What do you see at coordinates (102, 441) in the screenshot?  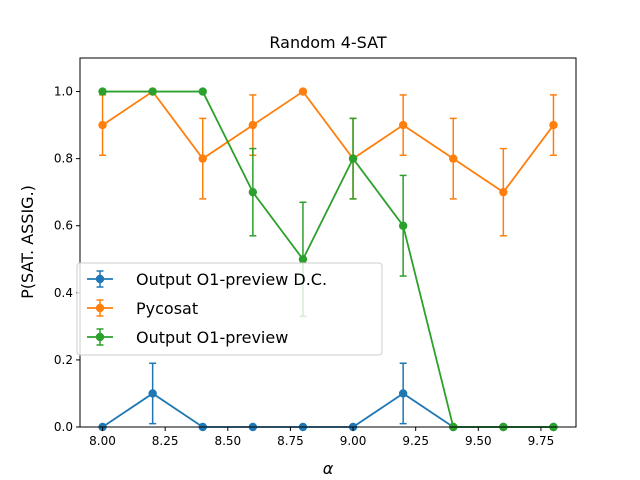 I see `x-tick-label: 8.00` at bounding box center [102, 441].